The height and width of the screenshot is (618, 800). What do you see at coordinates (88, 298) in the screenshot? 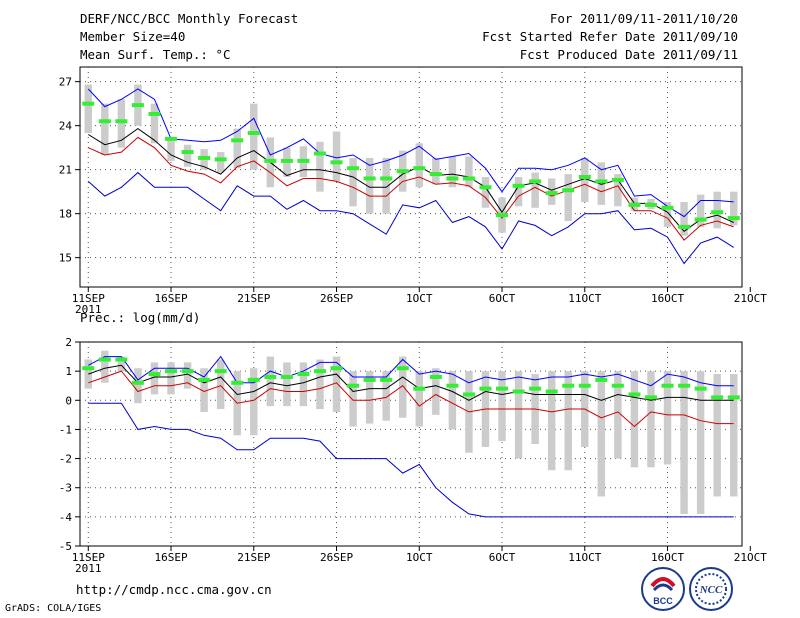
I see `temp-xtick-label: 11SEP` at bounding box center [88, 298].